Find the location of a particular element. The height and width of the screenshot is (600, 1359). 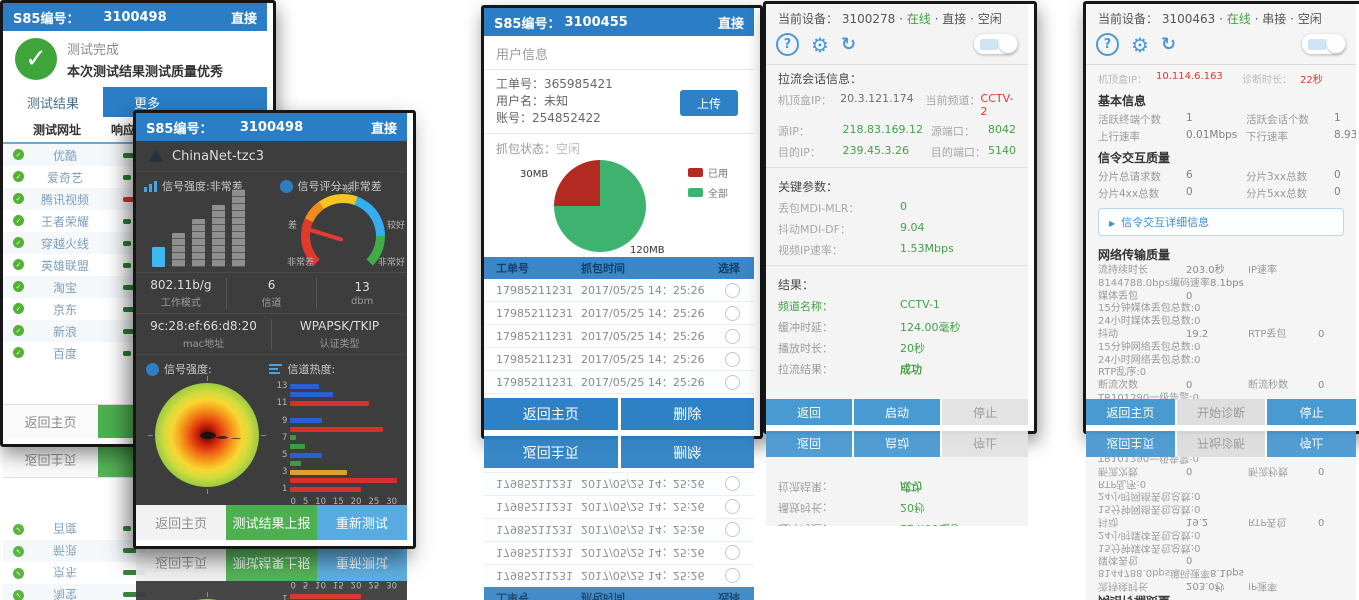

traffic-pie-section: 30MB 120MB 已用 全部 is located at coordinates (619, 207).